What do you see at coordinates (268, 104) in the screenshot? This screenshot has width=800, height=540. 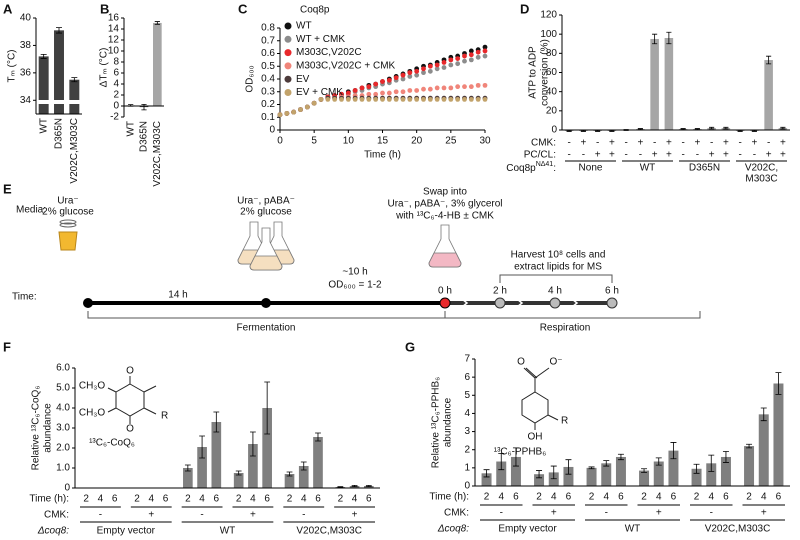 I see `y-tick-label: 0.2` at bounding box center [268, 104].